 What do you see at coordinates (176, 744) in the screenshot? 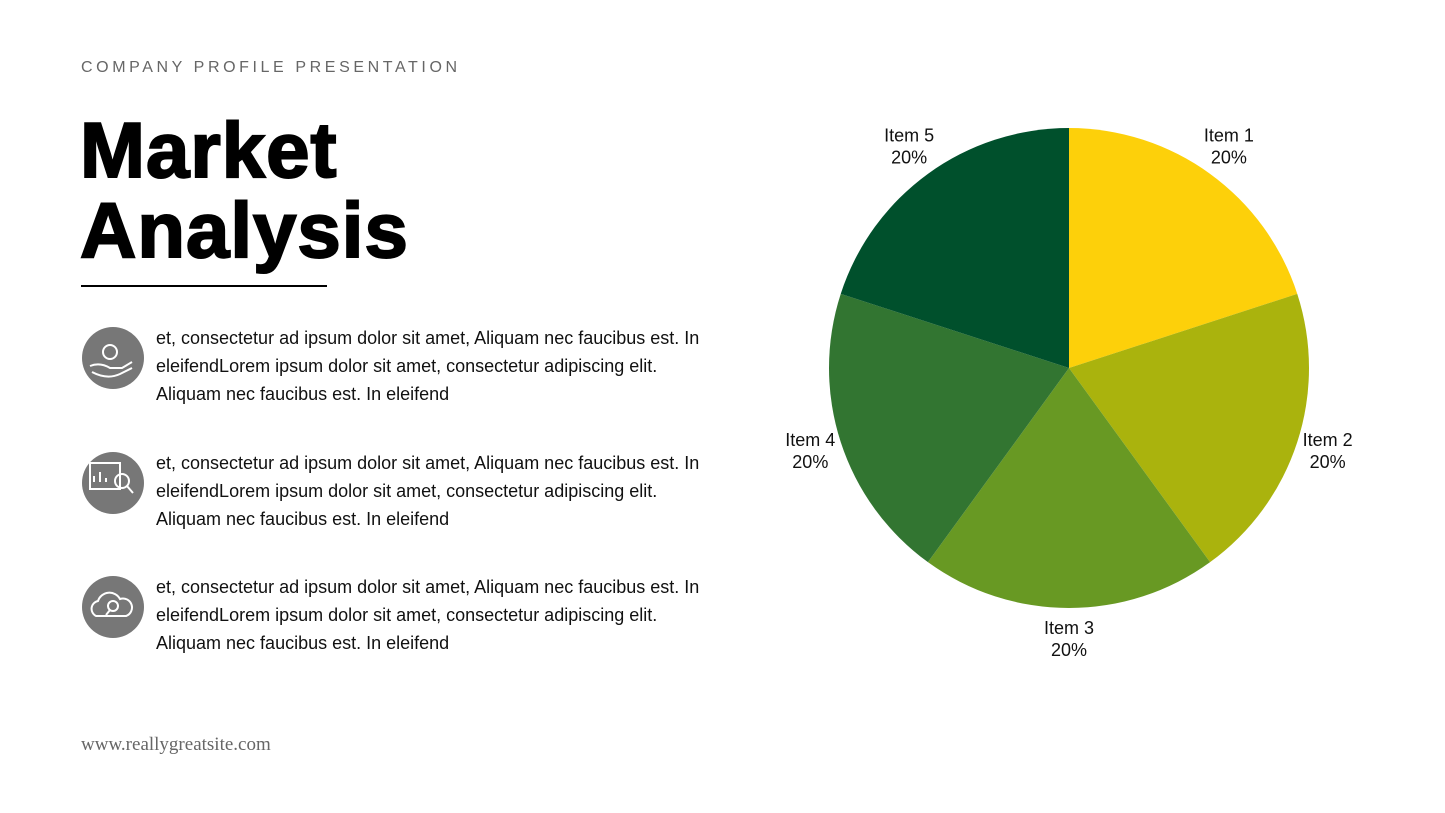
I see `website: www.reallygreatsite.com` at bounding box center [176, 744].